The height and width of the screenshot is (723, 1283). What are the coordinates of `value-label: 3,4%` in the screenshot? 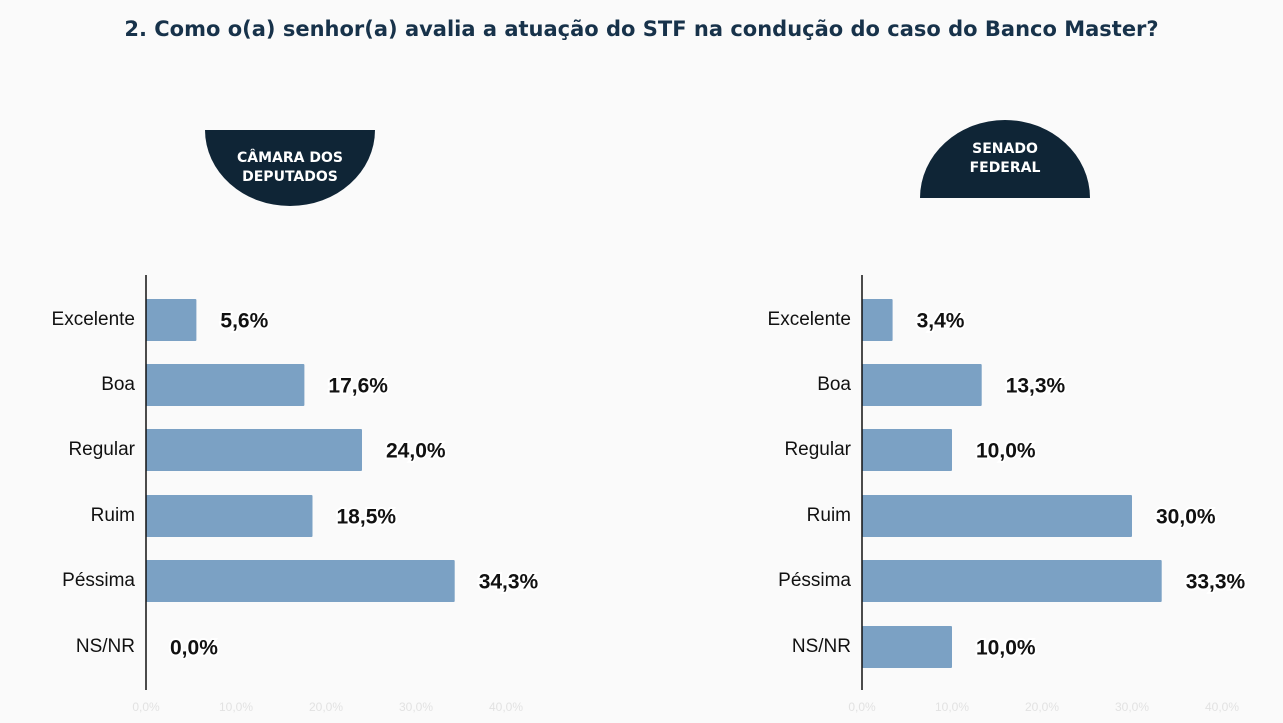 It's located at (941, 321).